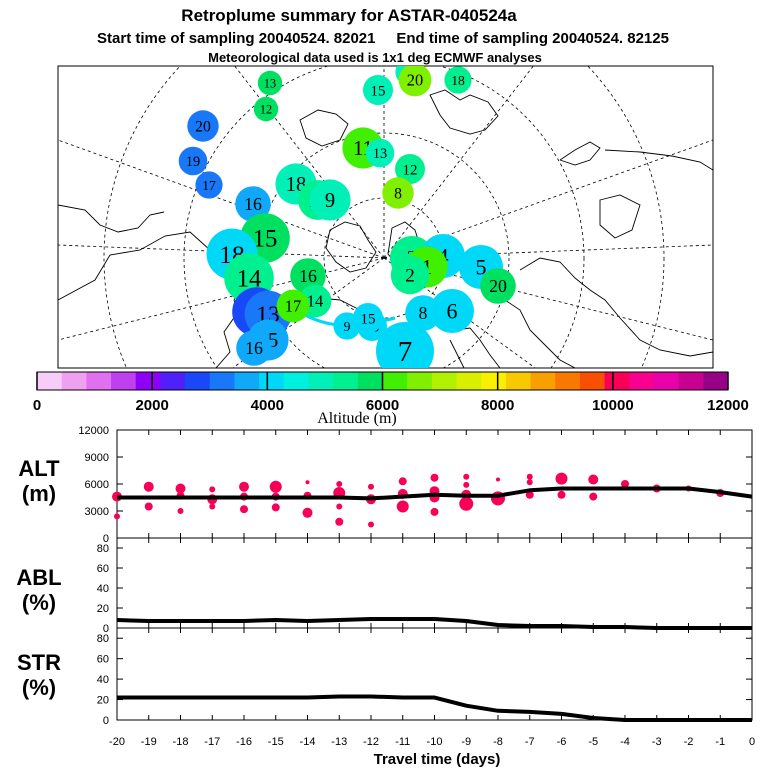 The image size is (768, 768). I want to click on plume-marker-label-38: 17, so click(293, 306).